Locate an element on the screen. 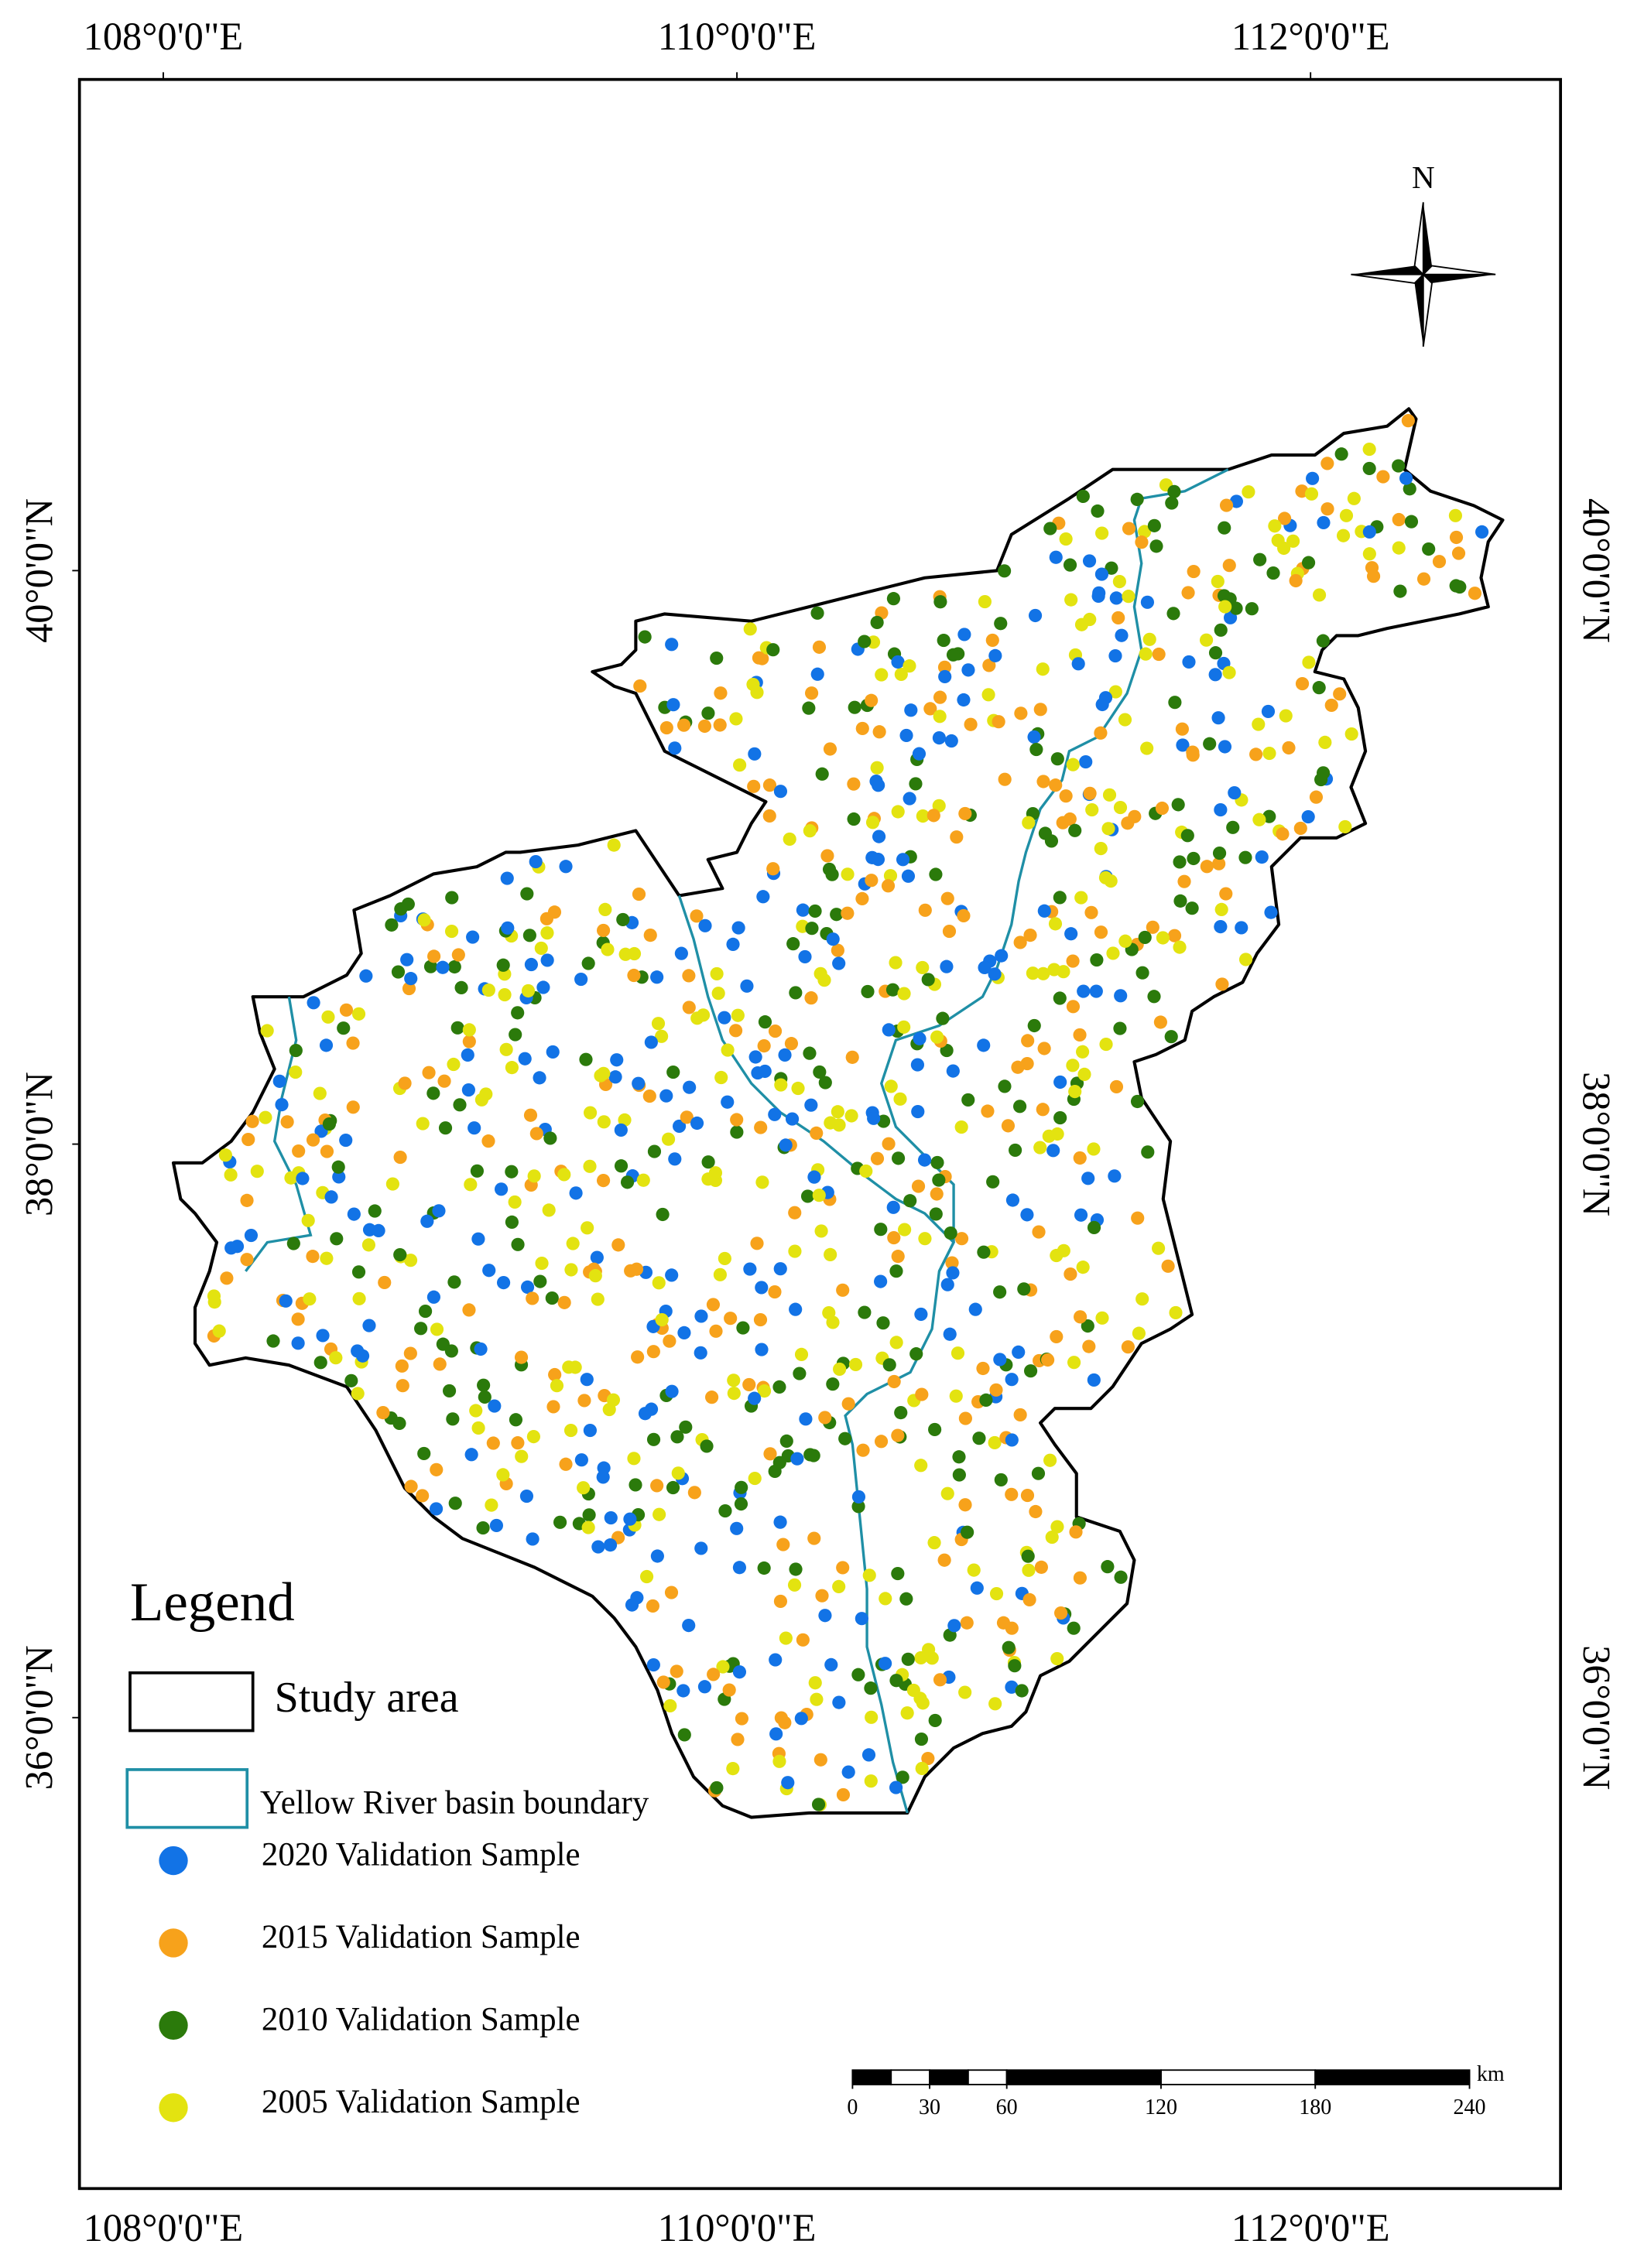  longitude-label: 108°0'0"E is located at coordinates (164, 2227).